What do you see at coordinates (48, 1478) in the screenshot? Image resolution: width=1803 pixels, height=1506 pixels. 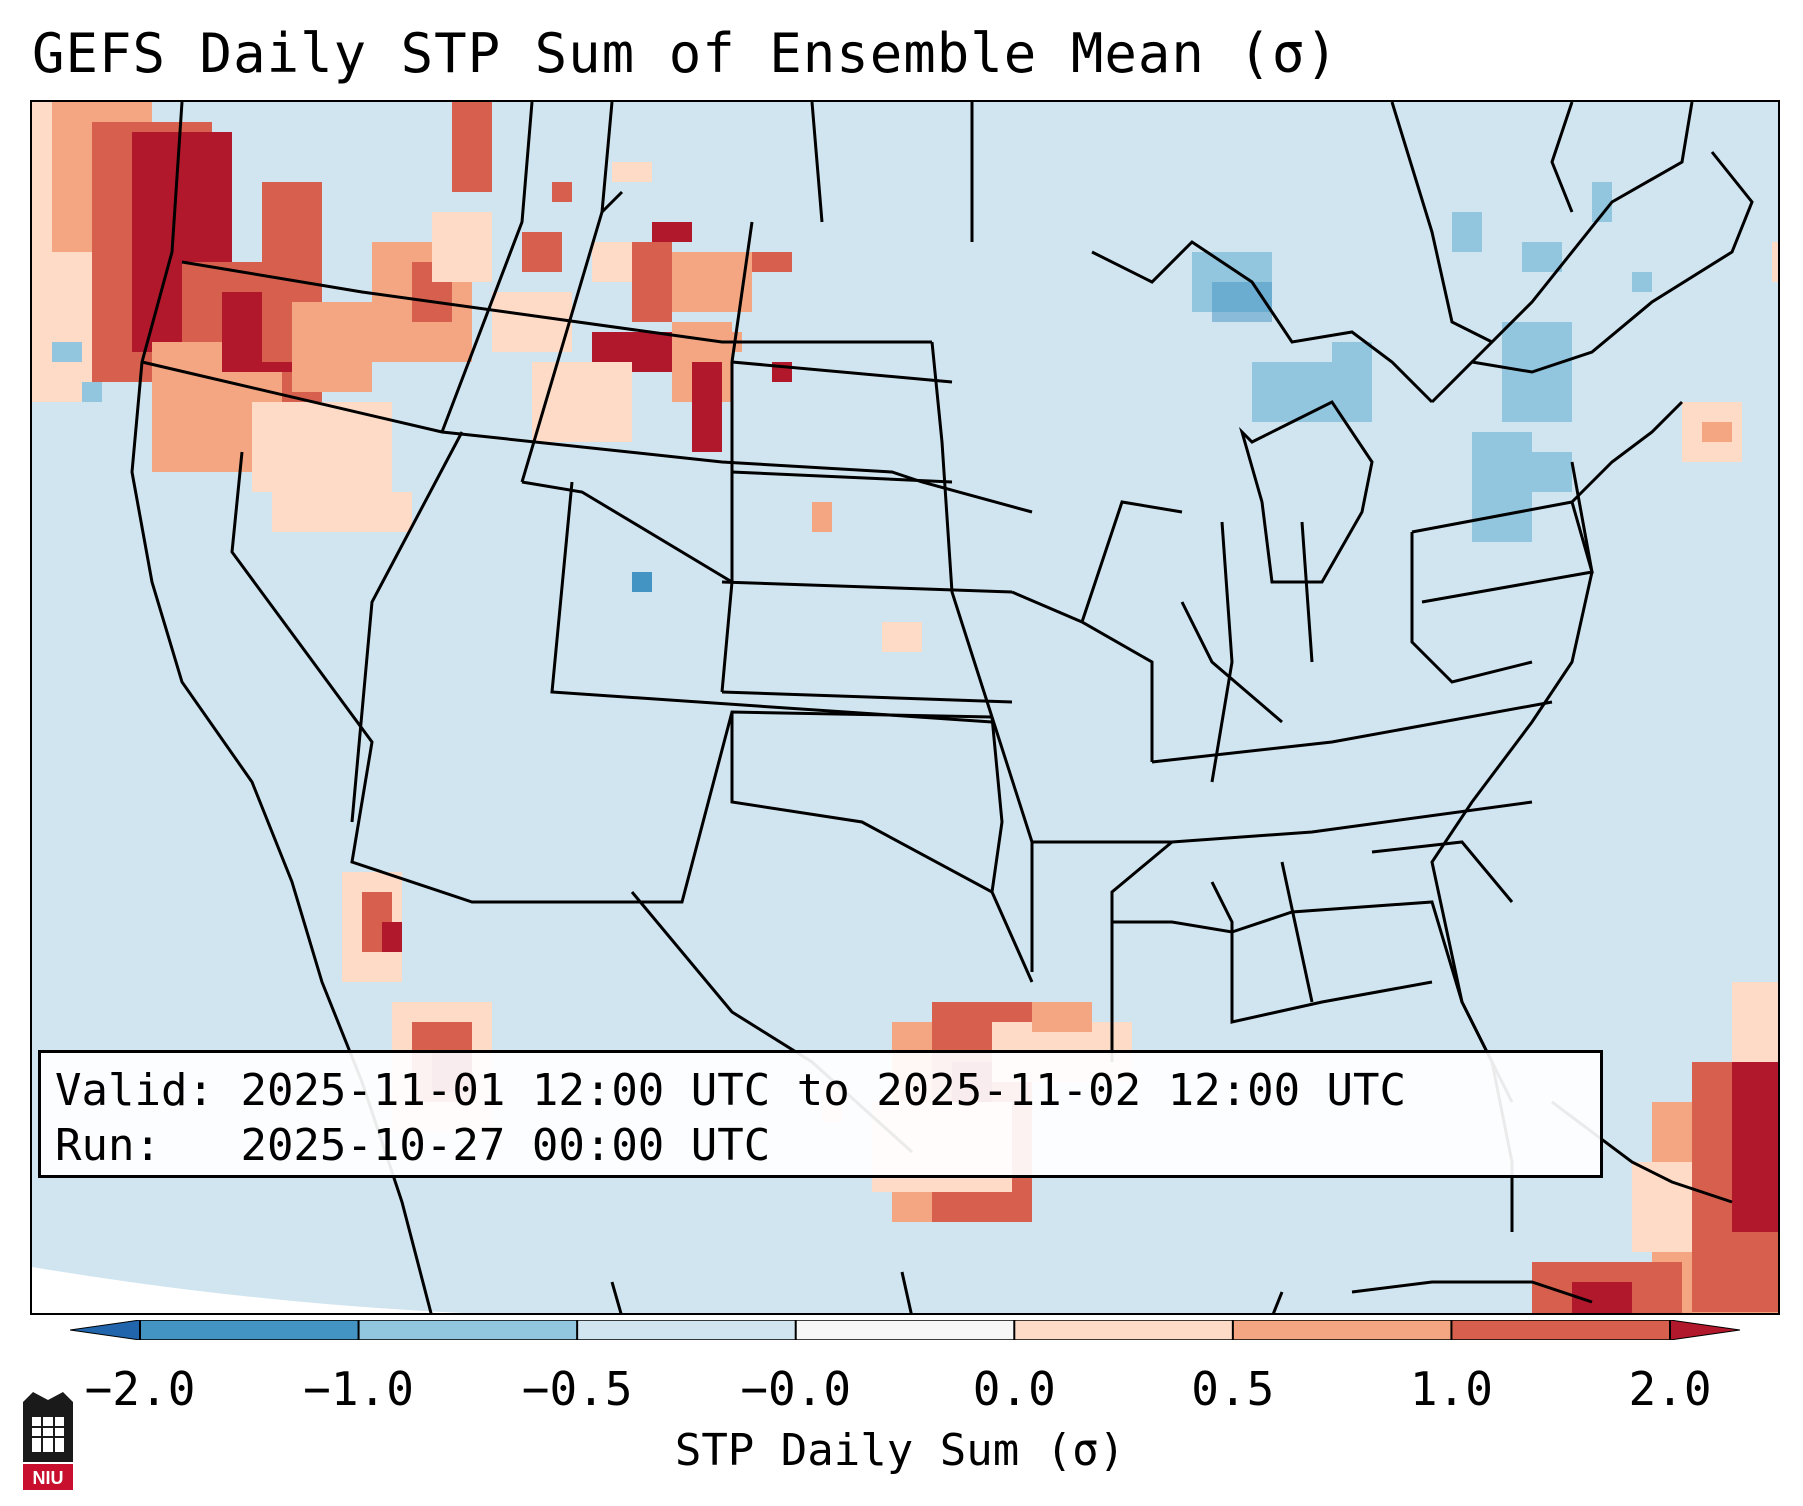 I see `logo-text: NIU` at bounding box center [48, 1478].